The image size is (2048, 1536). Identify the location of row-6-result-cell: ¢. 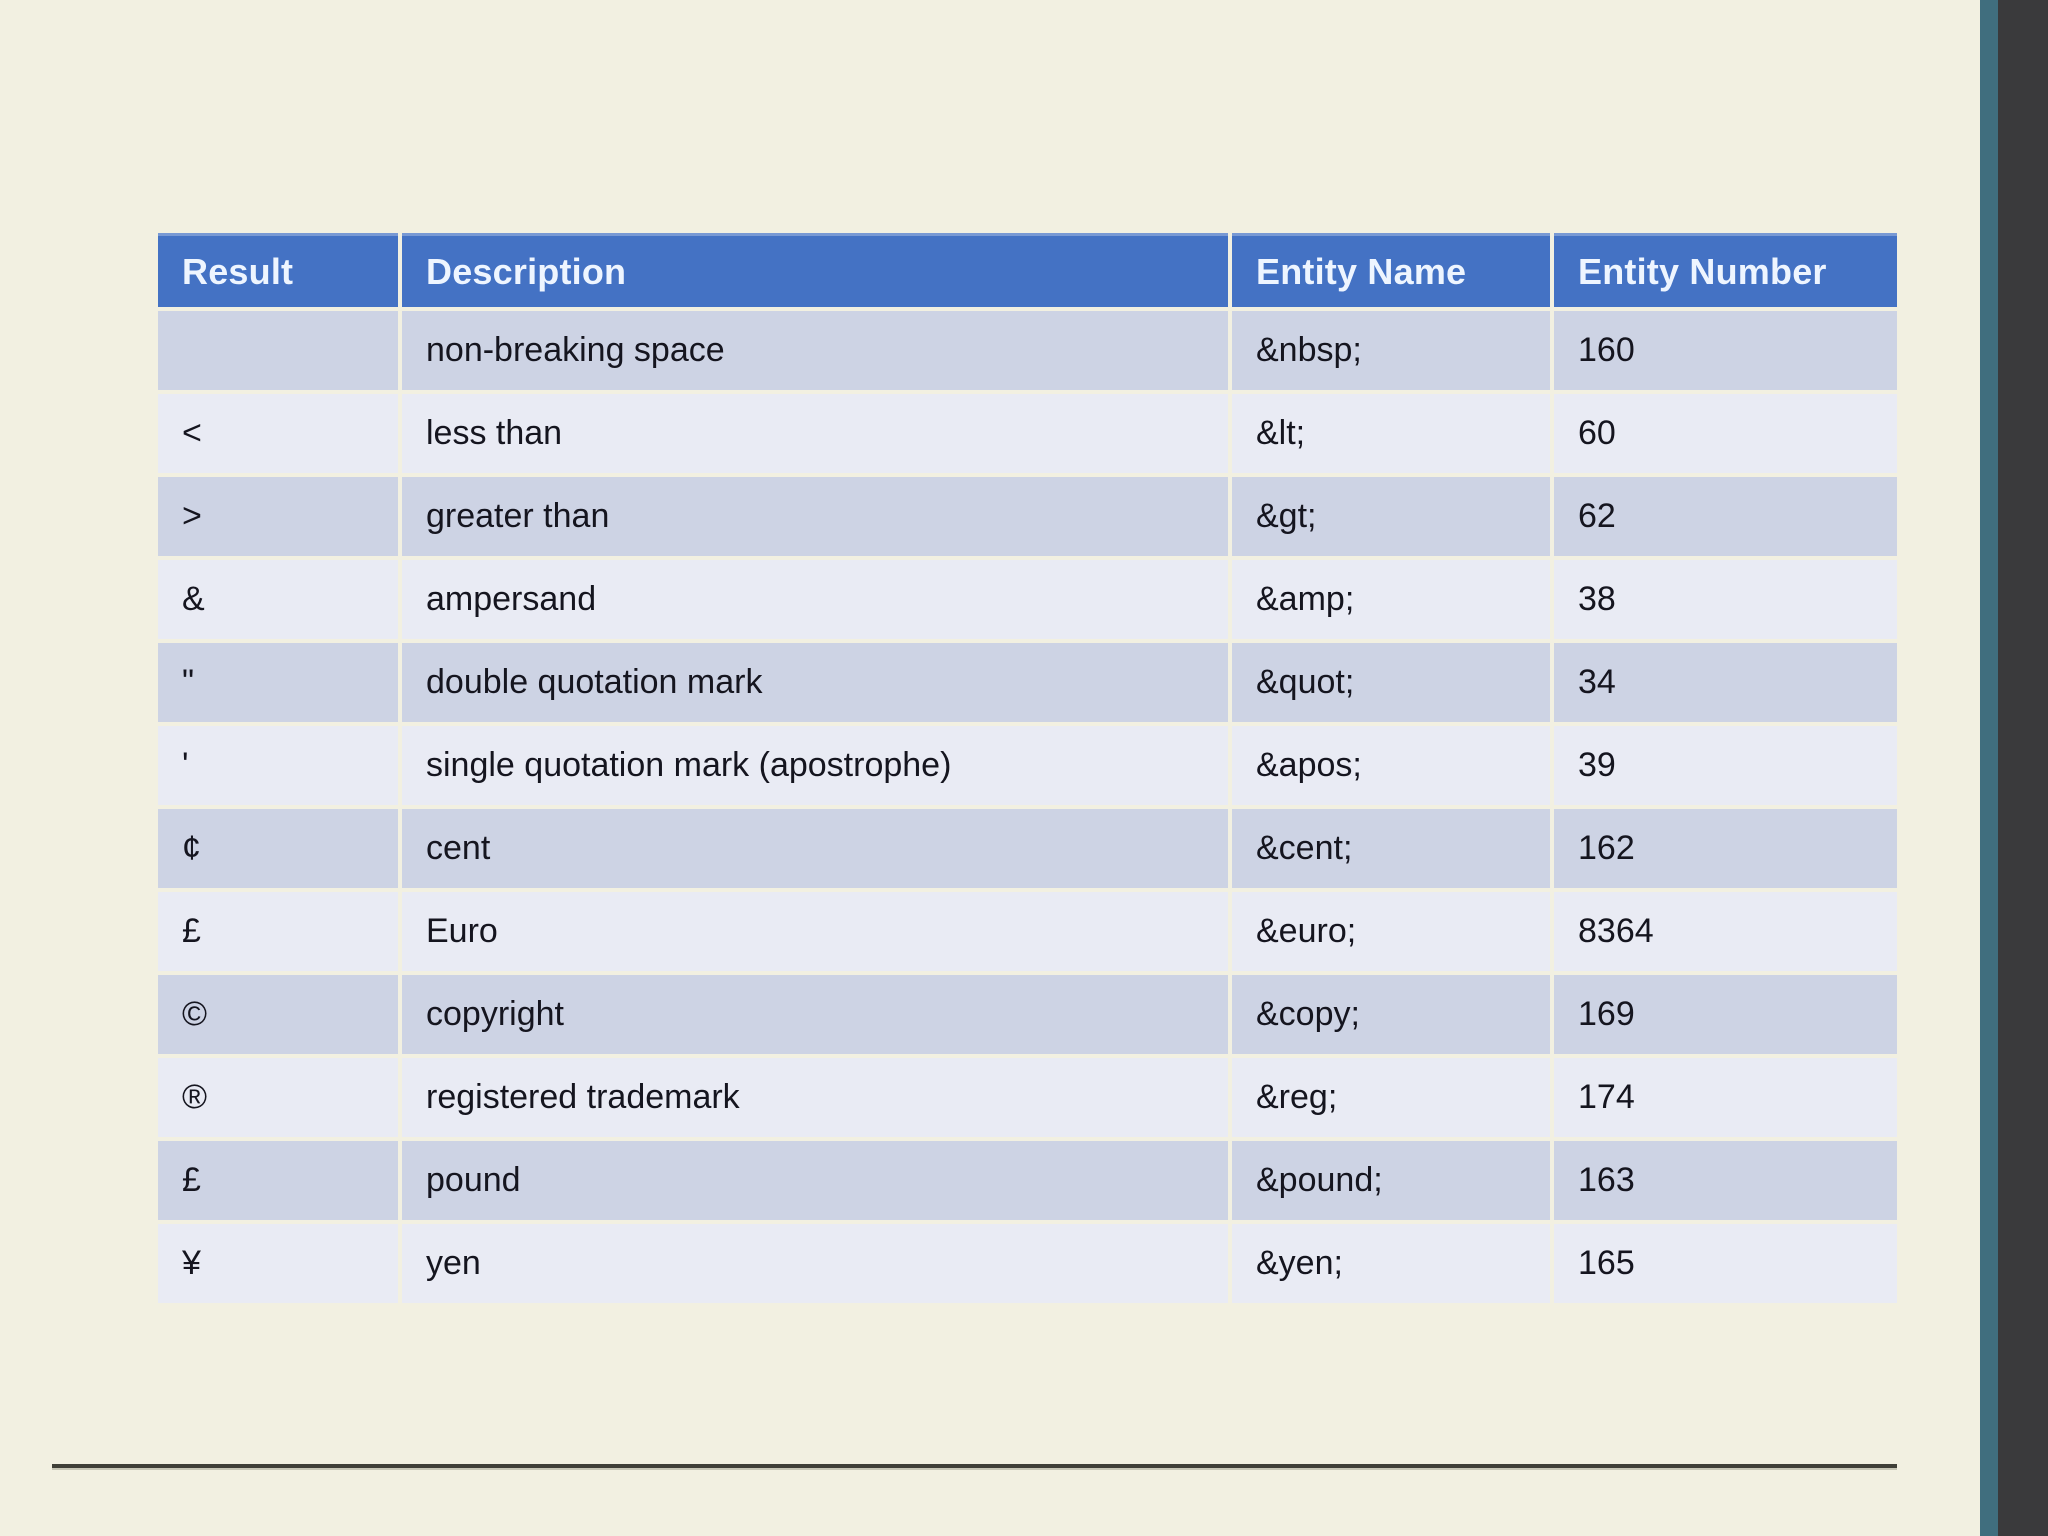
(278, 848).